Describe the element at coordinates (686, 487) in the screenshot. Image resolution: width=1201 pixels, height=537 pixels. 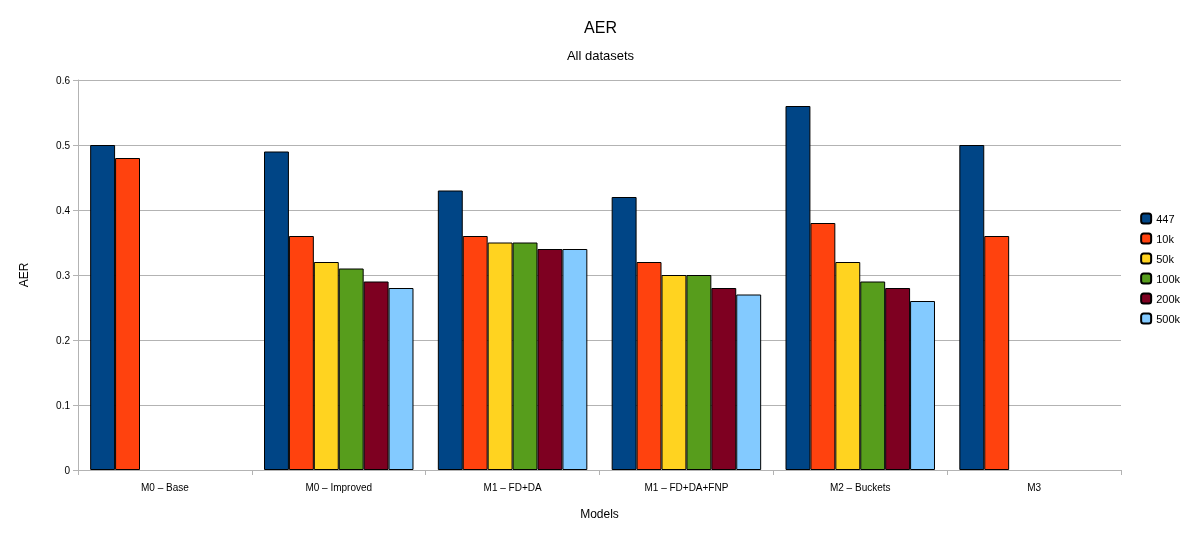
I see `x-tick-label: M1 – FD+DA+FNP` at that location.